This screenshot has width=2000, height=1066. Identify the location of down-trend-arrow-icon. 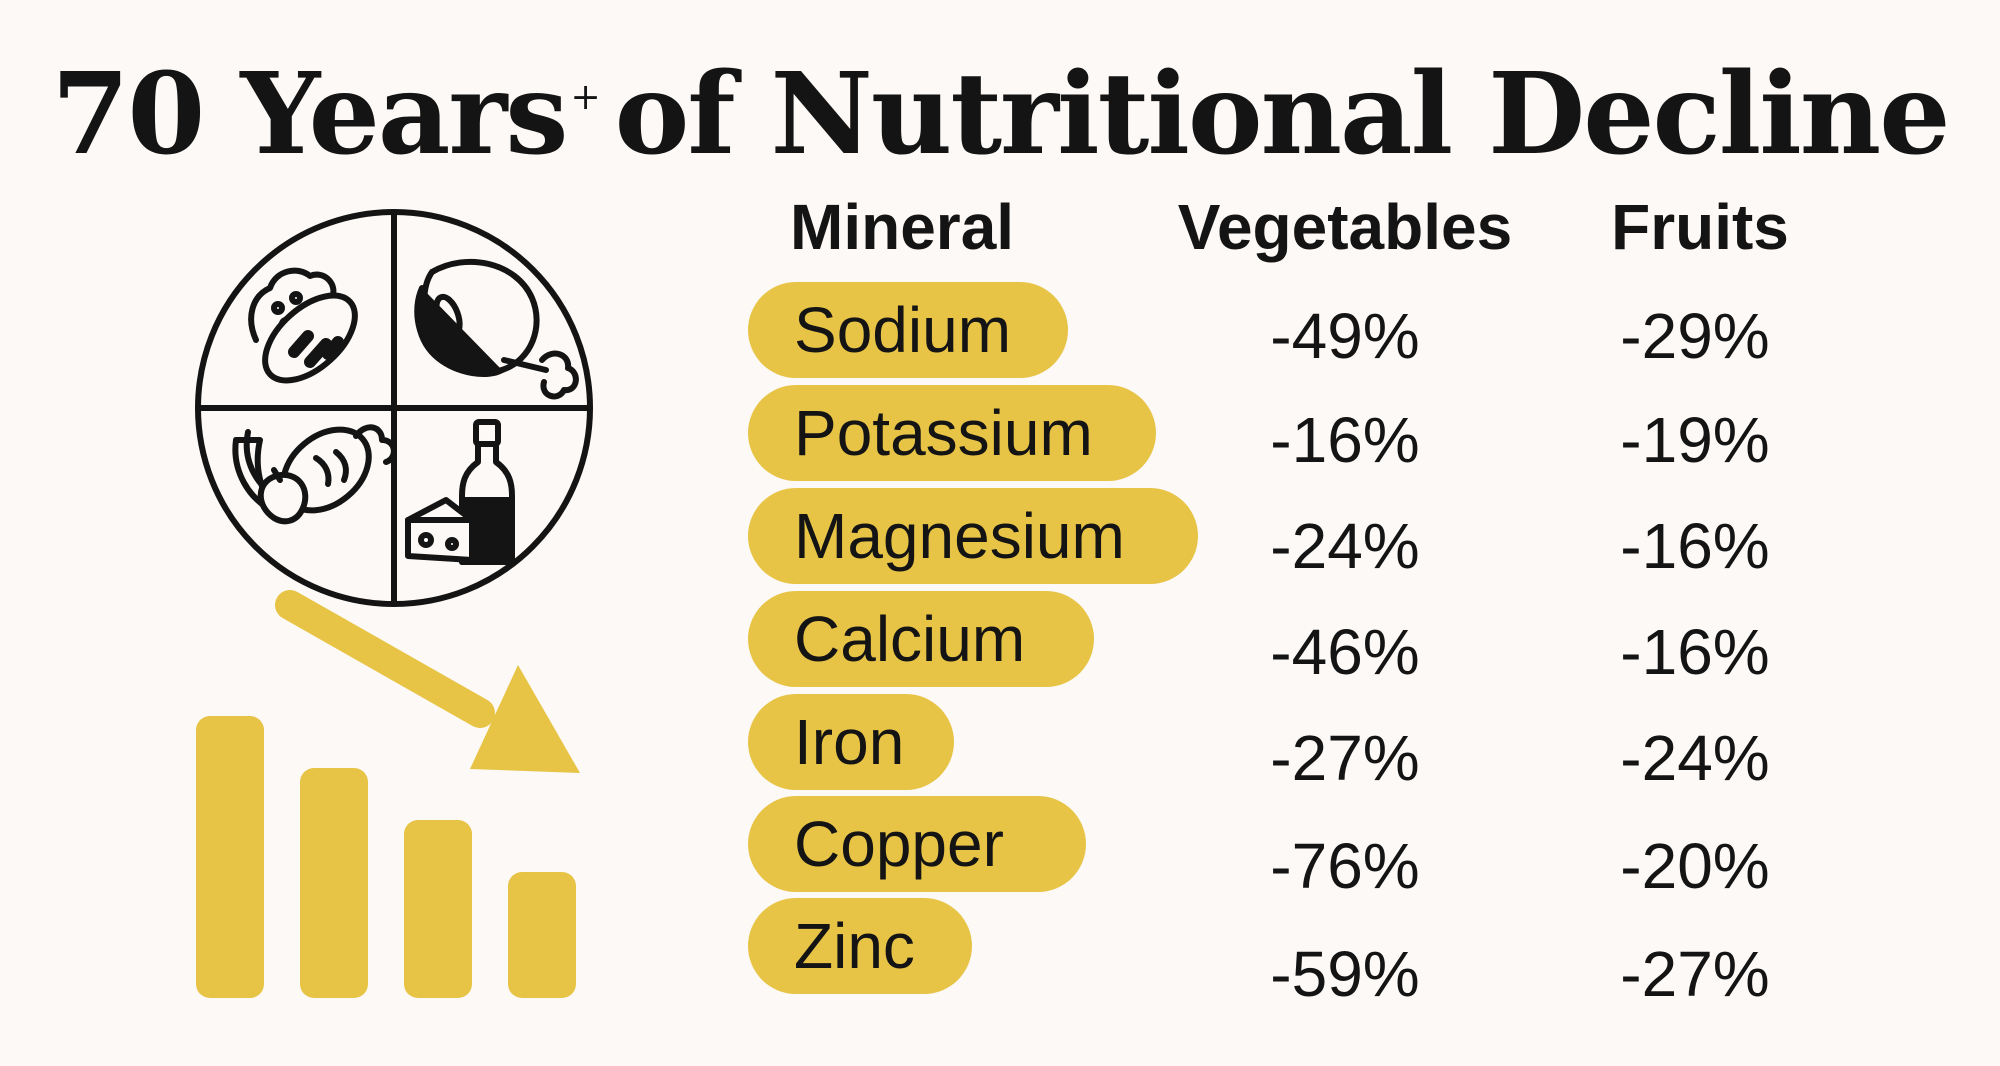
(427, 681).